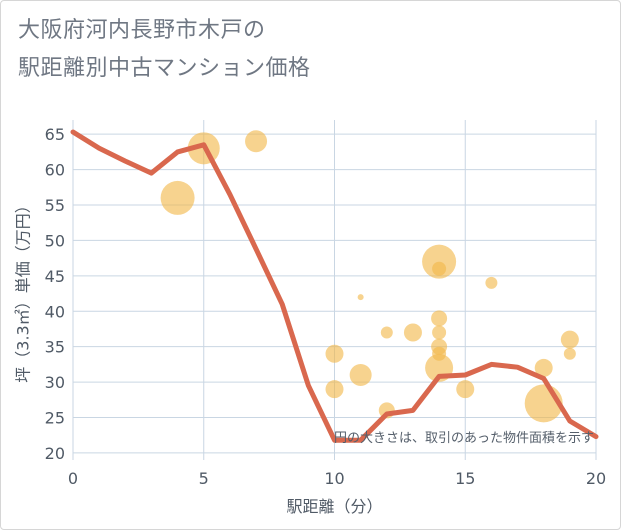 This screenshot has height=530, width=621. Describe the element at coordinates (464, 438) in the screenshot. I see `size-legend-note: 円の大きさは、取引のあった物件面積を示す` at that location.